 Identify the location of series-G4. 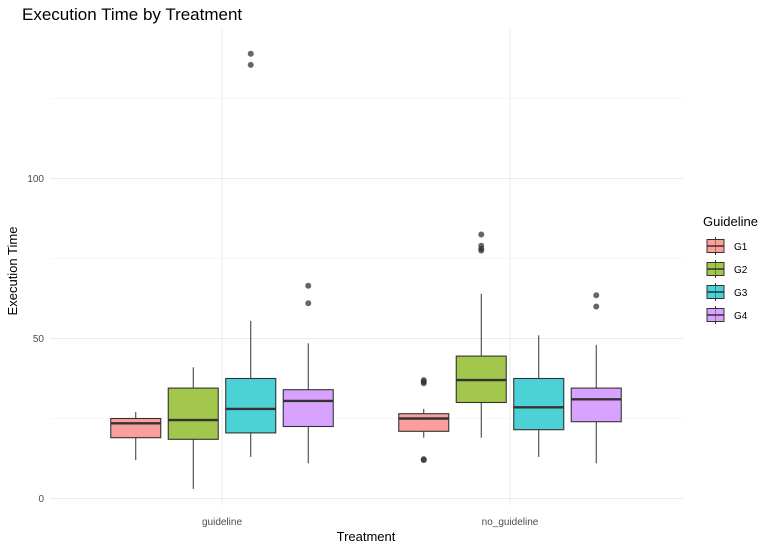
(452, 373).